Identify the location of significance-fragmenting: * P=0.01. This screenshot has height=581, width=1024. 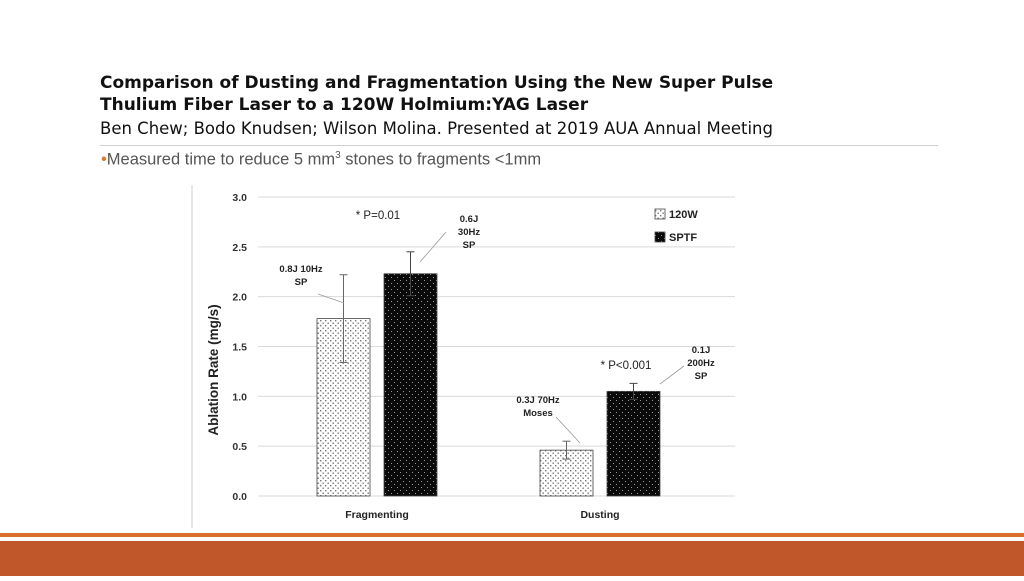
(378, 216).